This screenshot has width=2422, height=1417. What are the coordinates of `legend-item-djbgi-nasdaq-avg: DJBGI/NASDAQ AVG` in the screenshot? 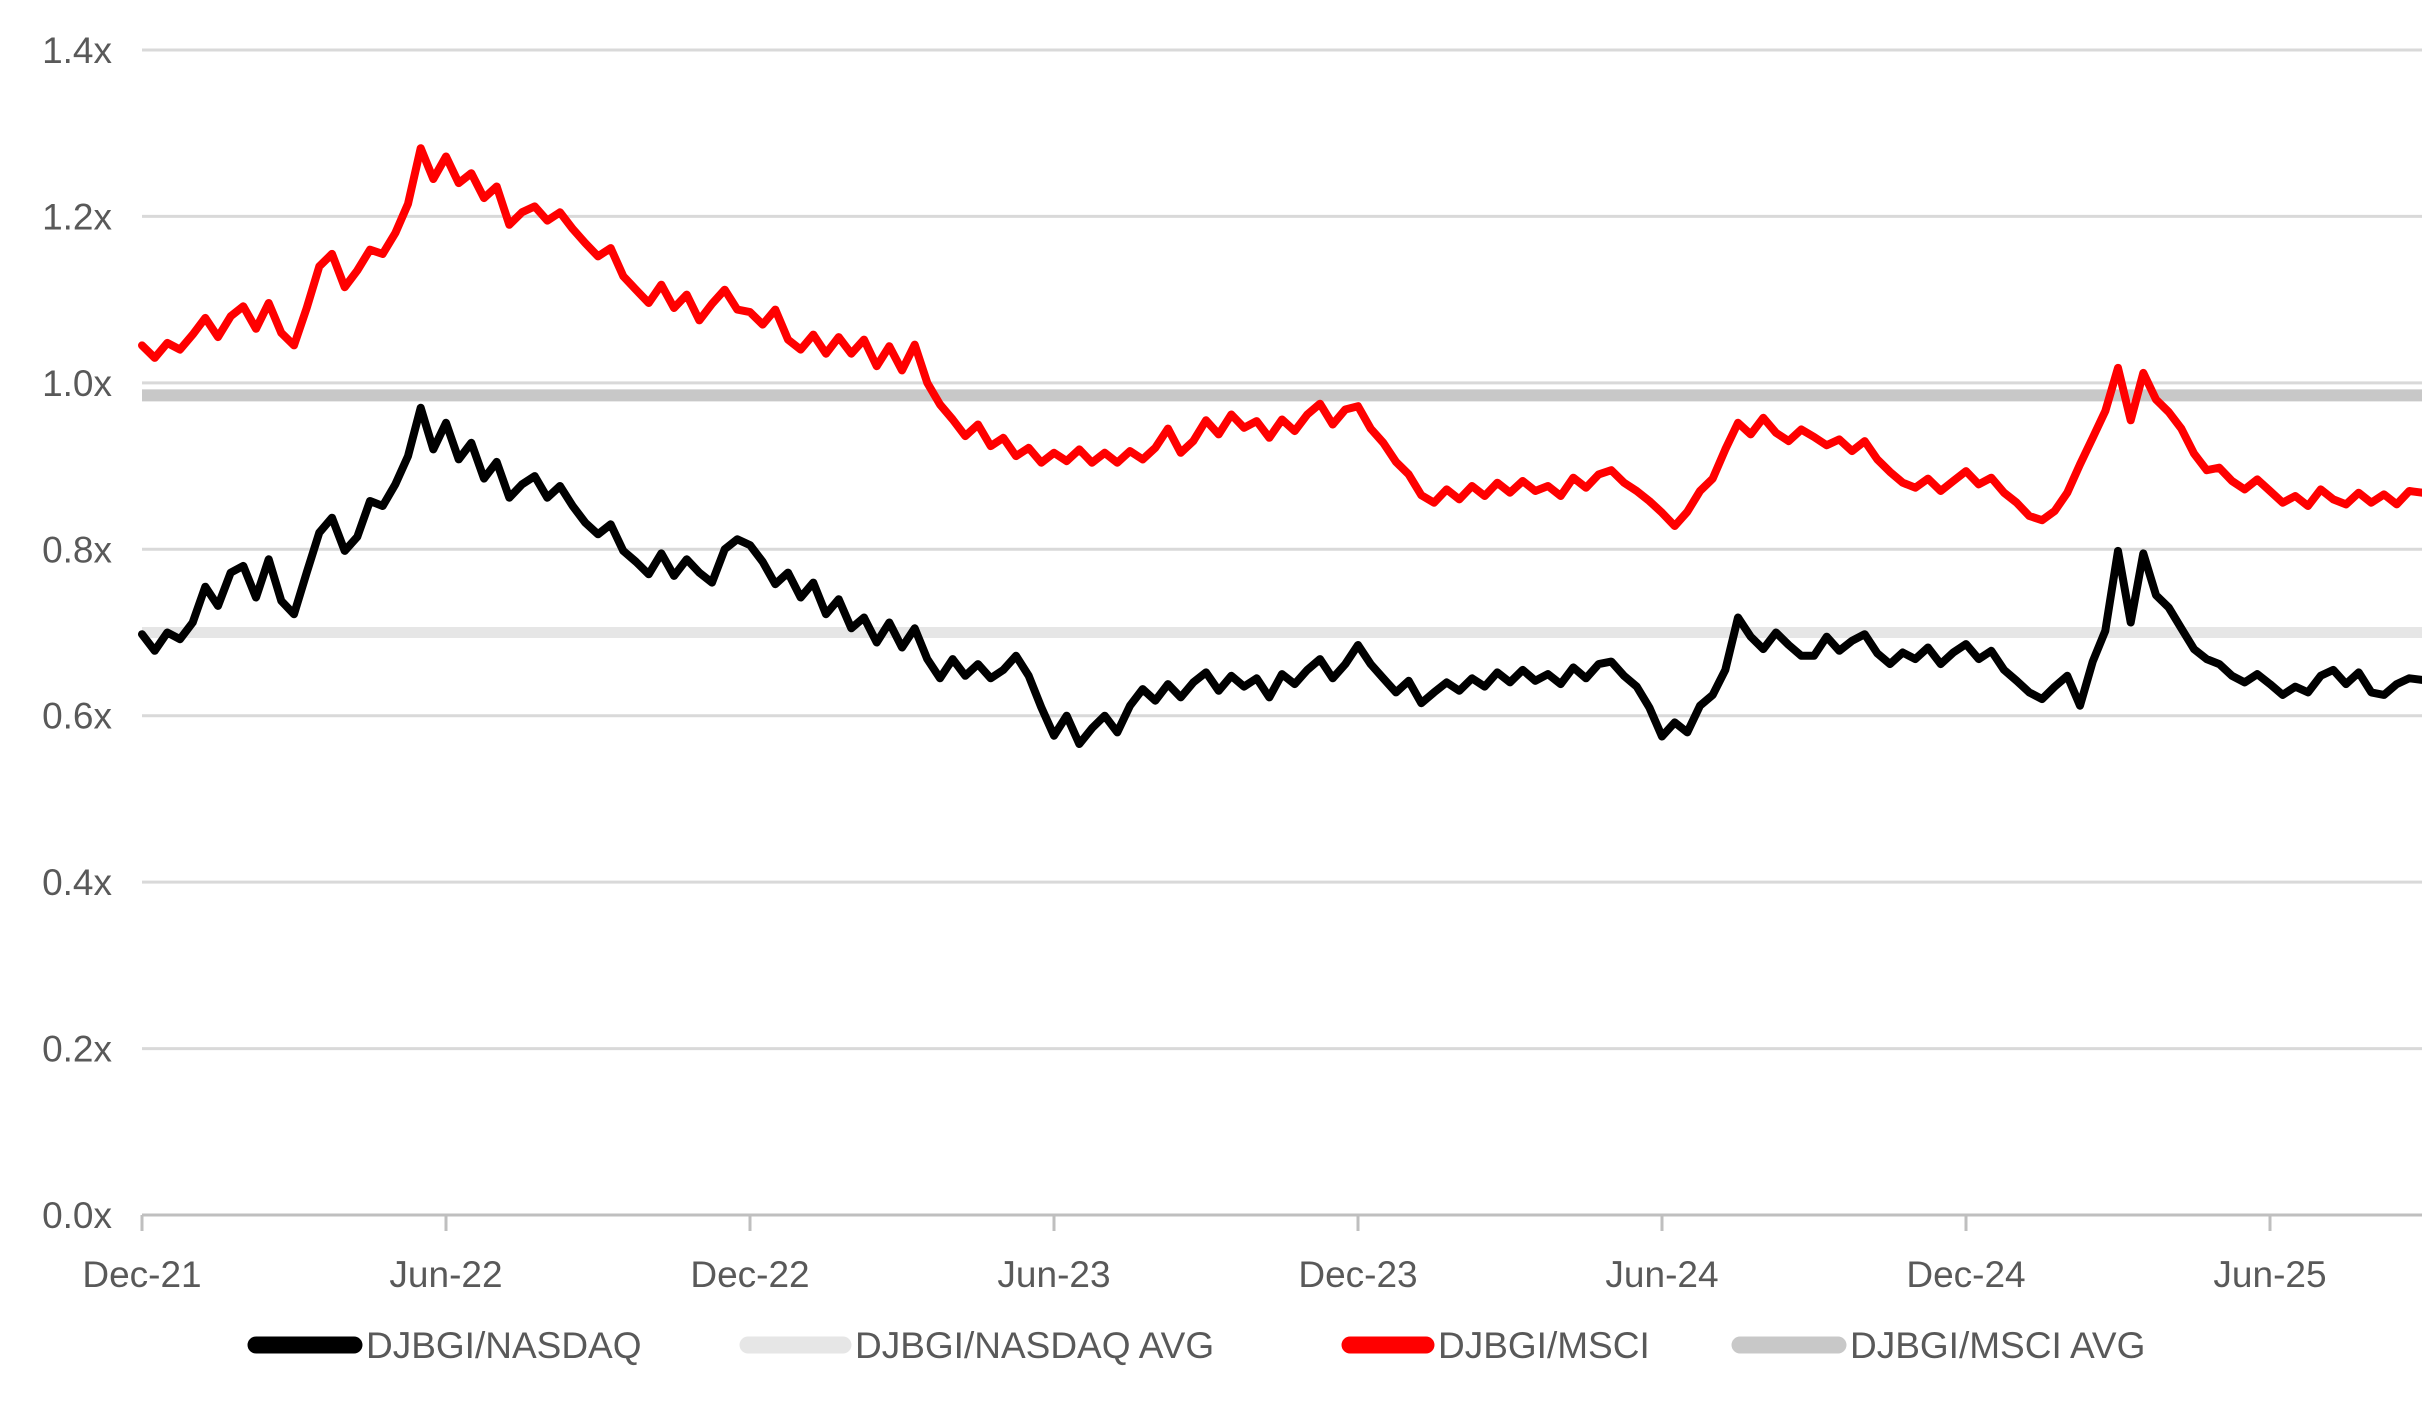 It's located at (976, 1345).